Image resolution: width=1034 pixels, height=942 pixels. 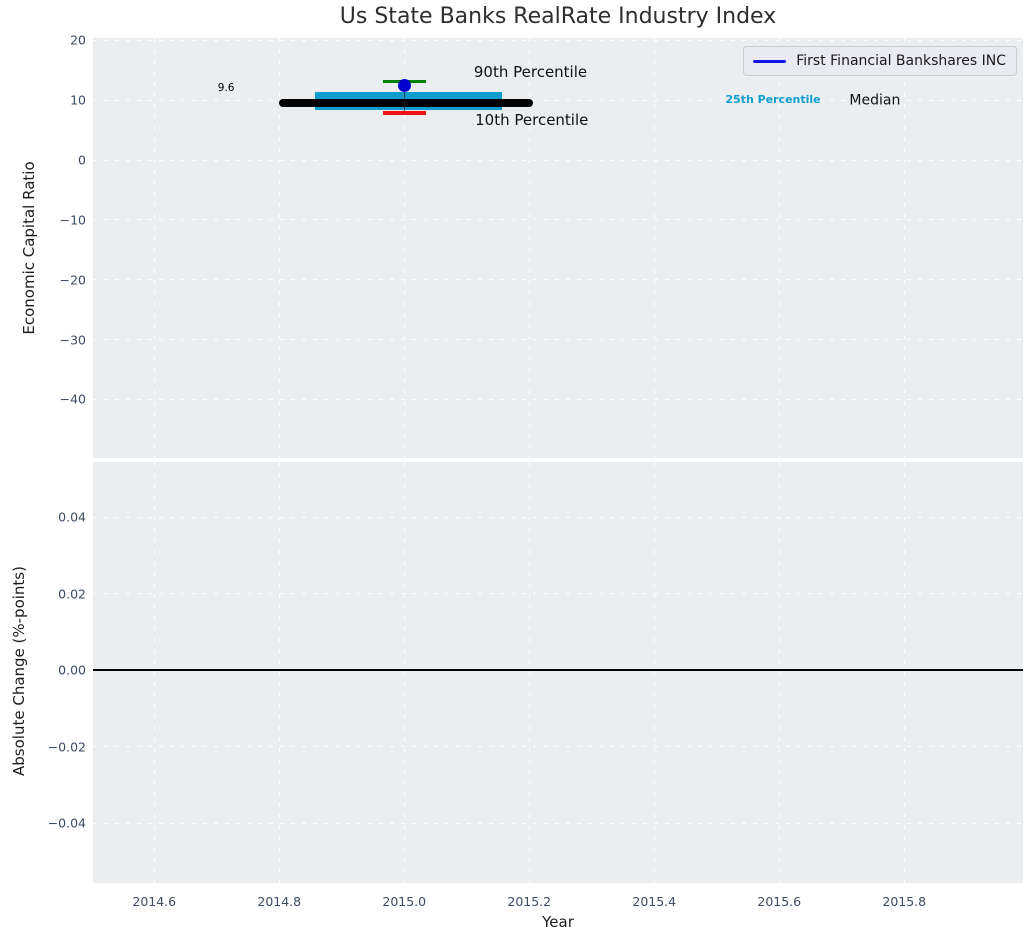 I want to click on y-tick-label: 0.00, so click(x=72, y=670).